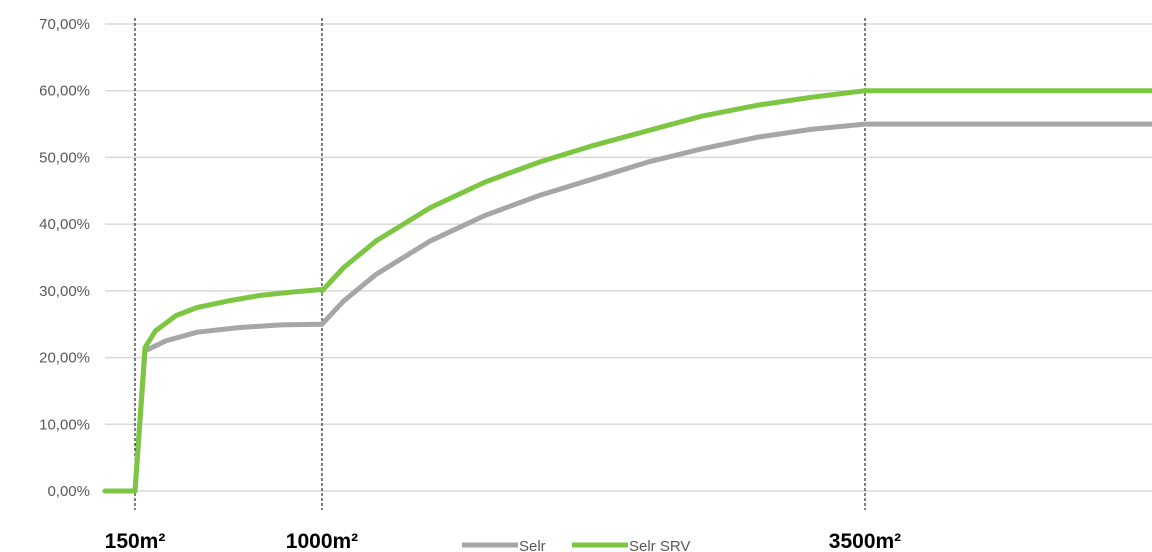 The image size is (1152, 552). What do you see at coordinates (64, 157) in the screenshot?
I see `y-tick-label: 50,00%` at bounding box center [64, 157].